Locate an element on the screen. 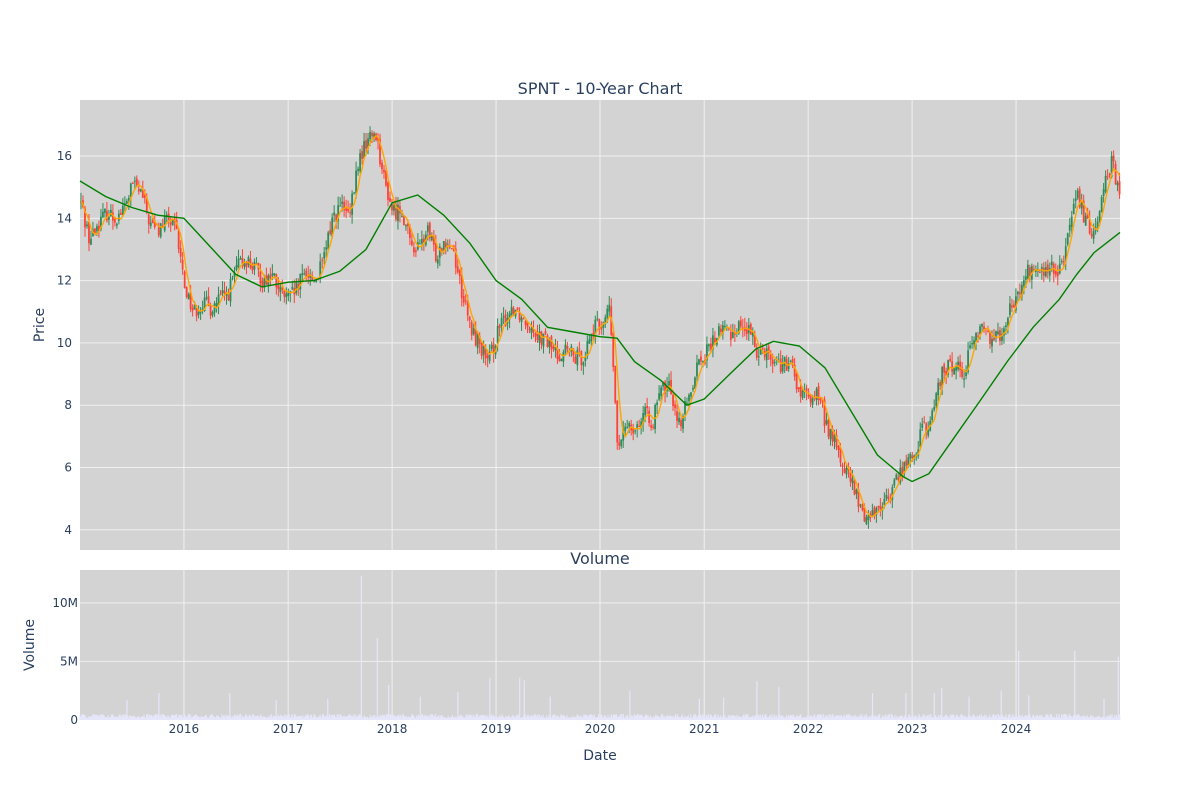 Image resolution: width=1200 pixels, height=804 pixels. x-tick-label: 2024 is located at coordinates (1016, 729).